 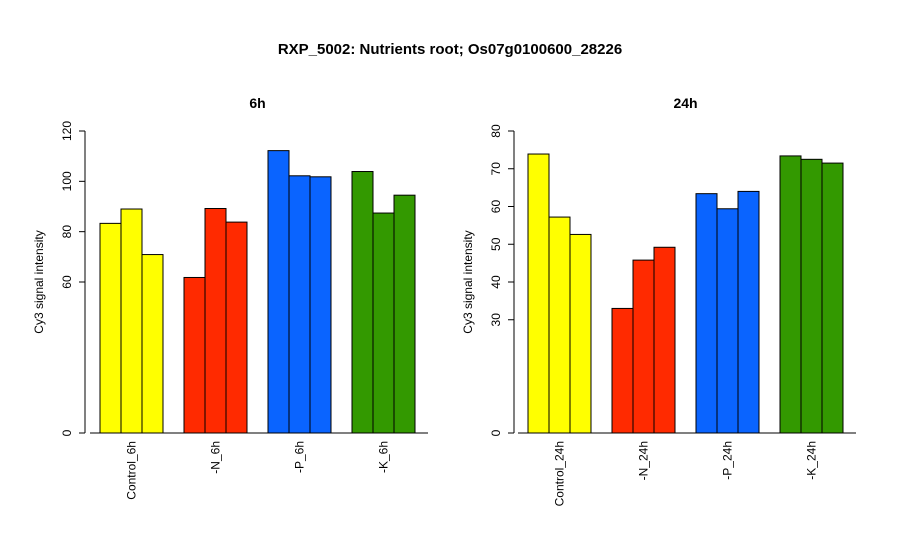 I want to click on y-tick-label: 50, so click(x=496, y=244).